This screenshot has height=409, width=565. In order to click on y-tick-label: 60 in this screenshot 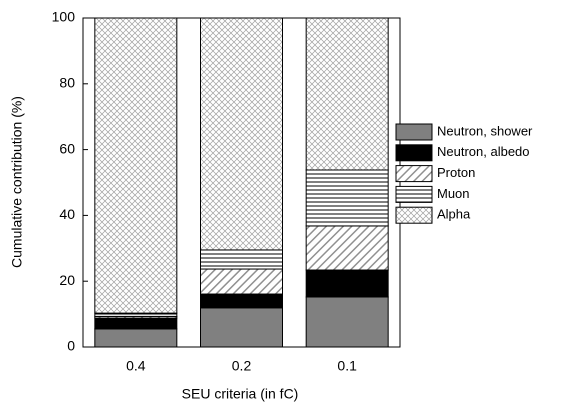, I will do `click(67, 148)`.